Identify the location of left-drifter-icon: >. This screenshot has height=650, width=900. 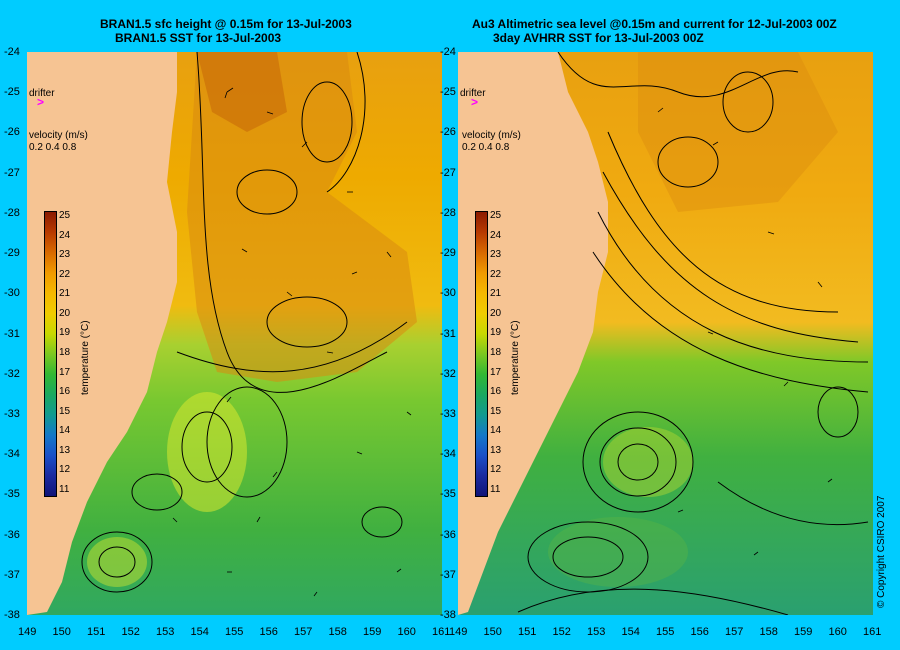
(41, 102).